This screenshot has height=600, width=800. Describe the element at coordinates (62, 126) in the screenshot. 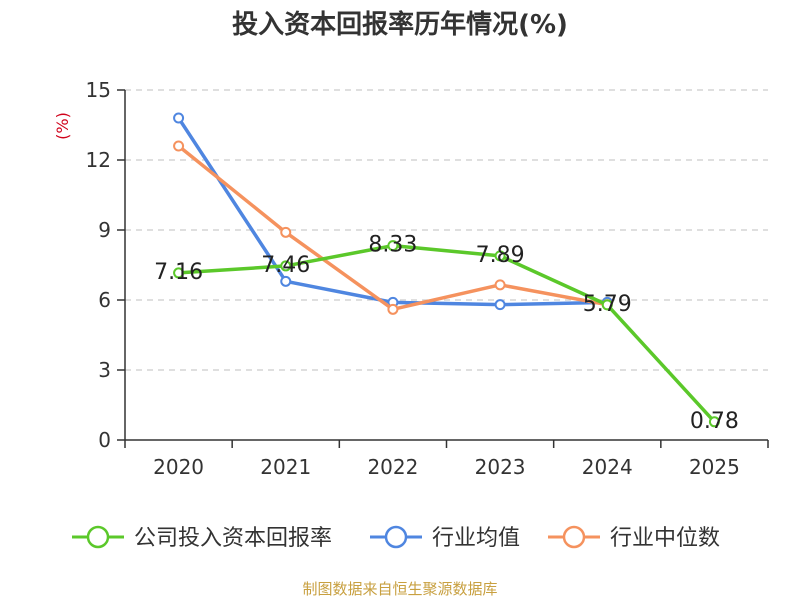

I see `y-axis-label: (%)` at that location.